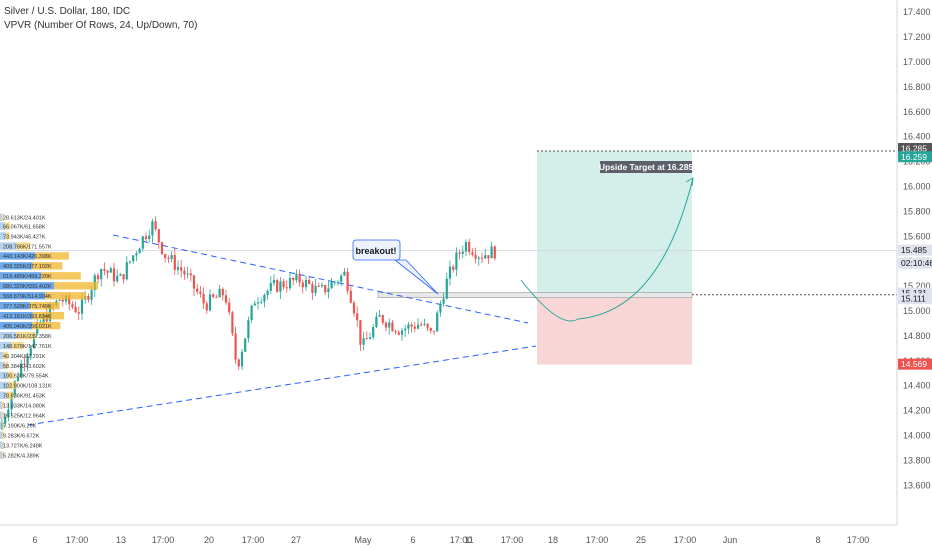  Describe the element at coordinates (24, 219) in the screenshot. I see `vp-row-label: 28.613K/24.401K` at that location.